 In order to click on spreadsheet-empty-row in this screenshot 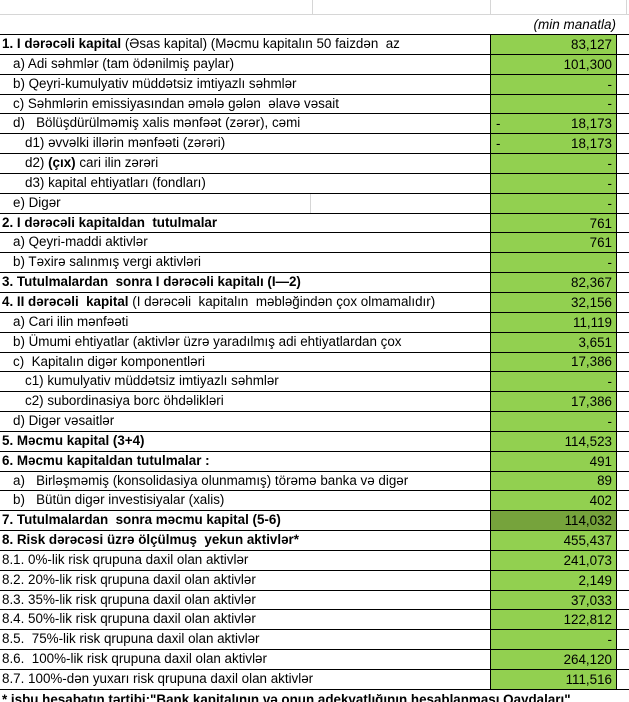, I will do `click(314, 7)`.